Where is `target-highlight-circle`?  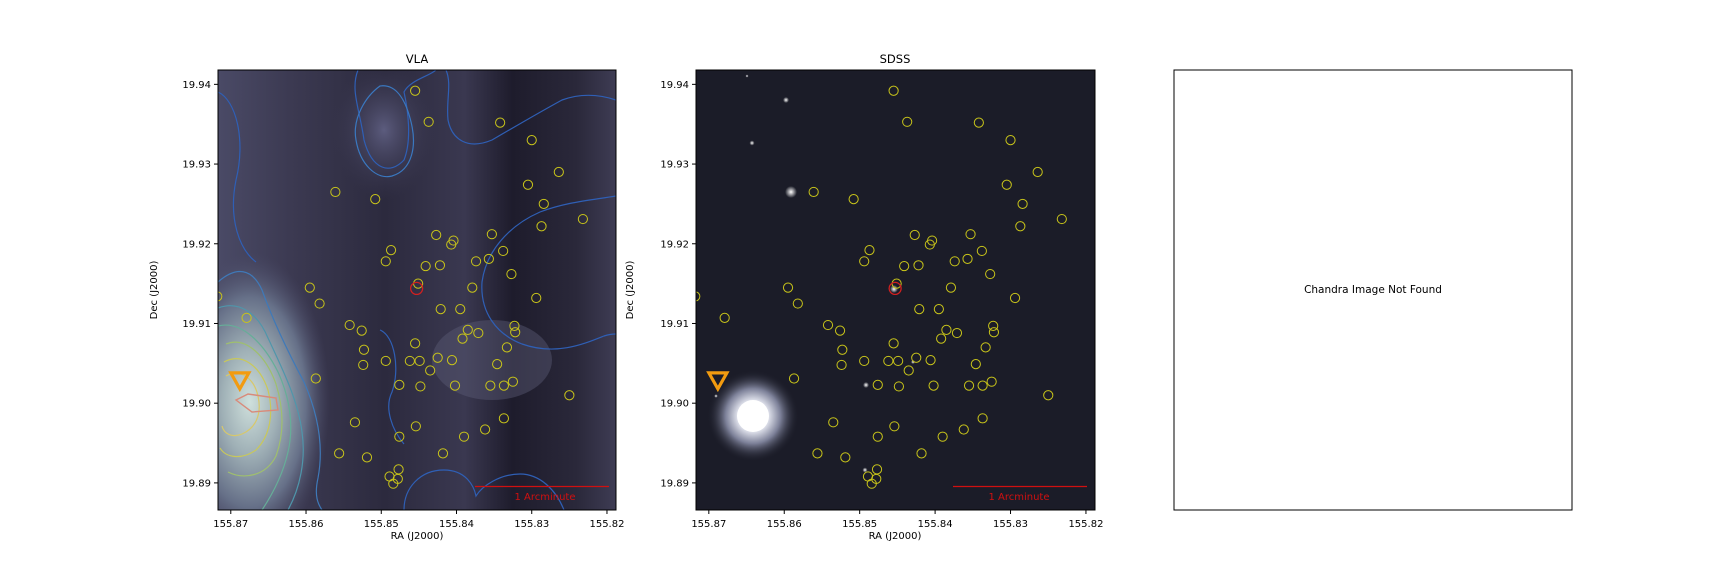
target-highlight-circle is located at coordinates (895, 288).